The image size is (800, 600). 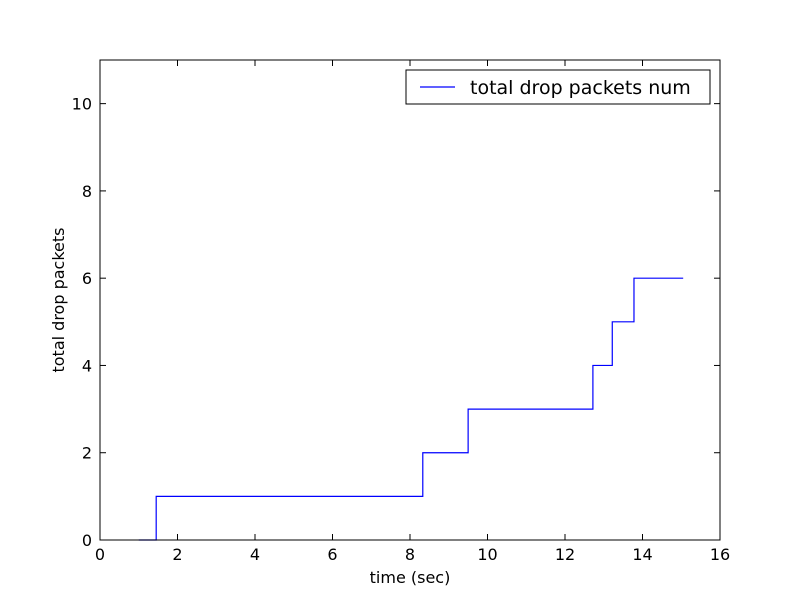 I want to click on y-tick-label: 6, so click(x=87, y=278).